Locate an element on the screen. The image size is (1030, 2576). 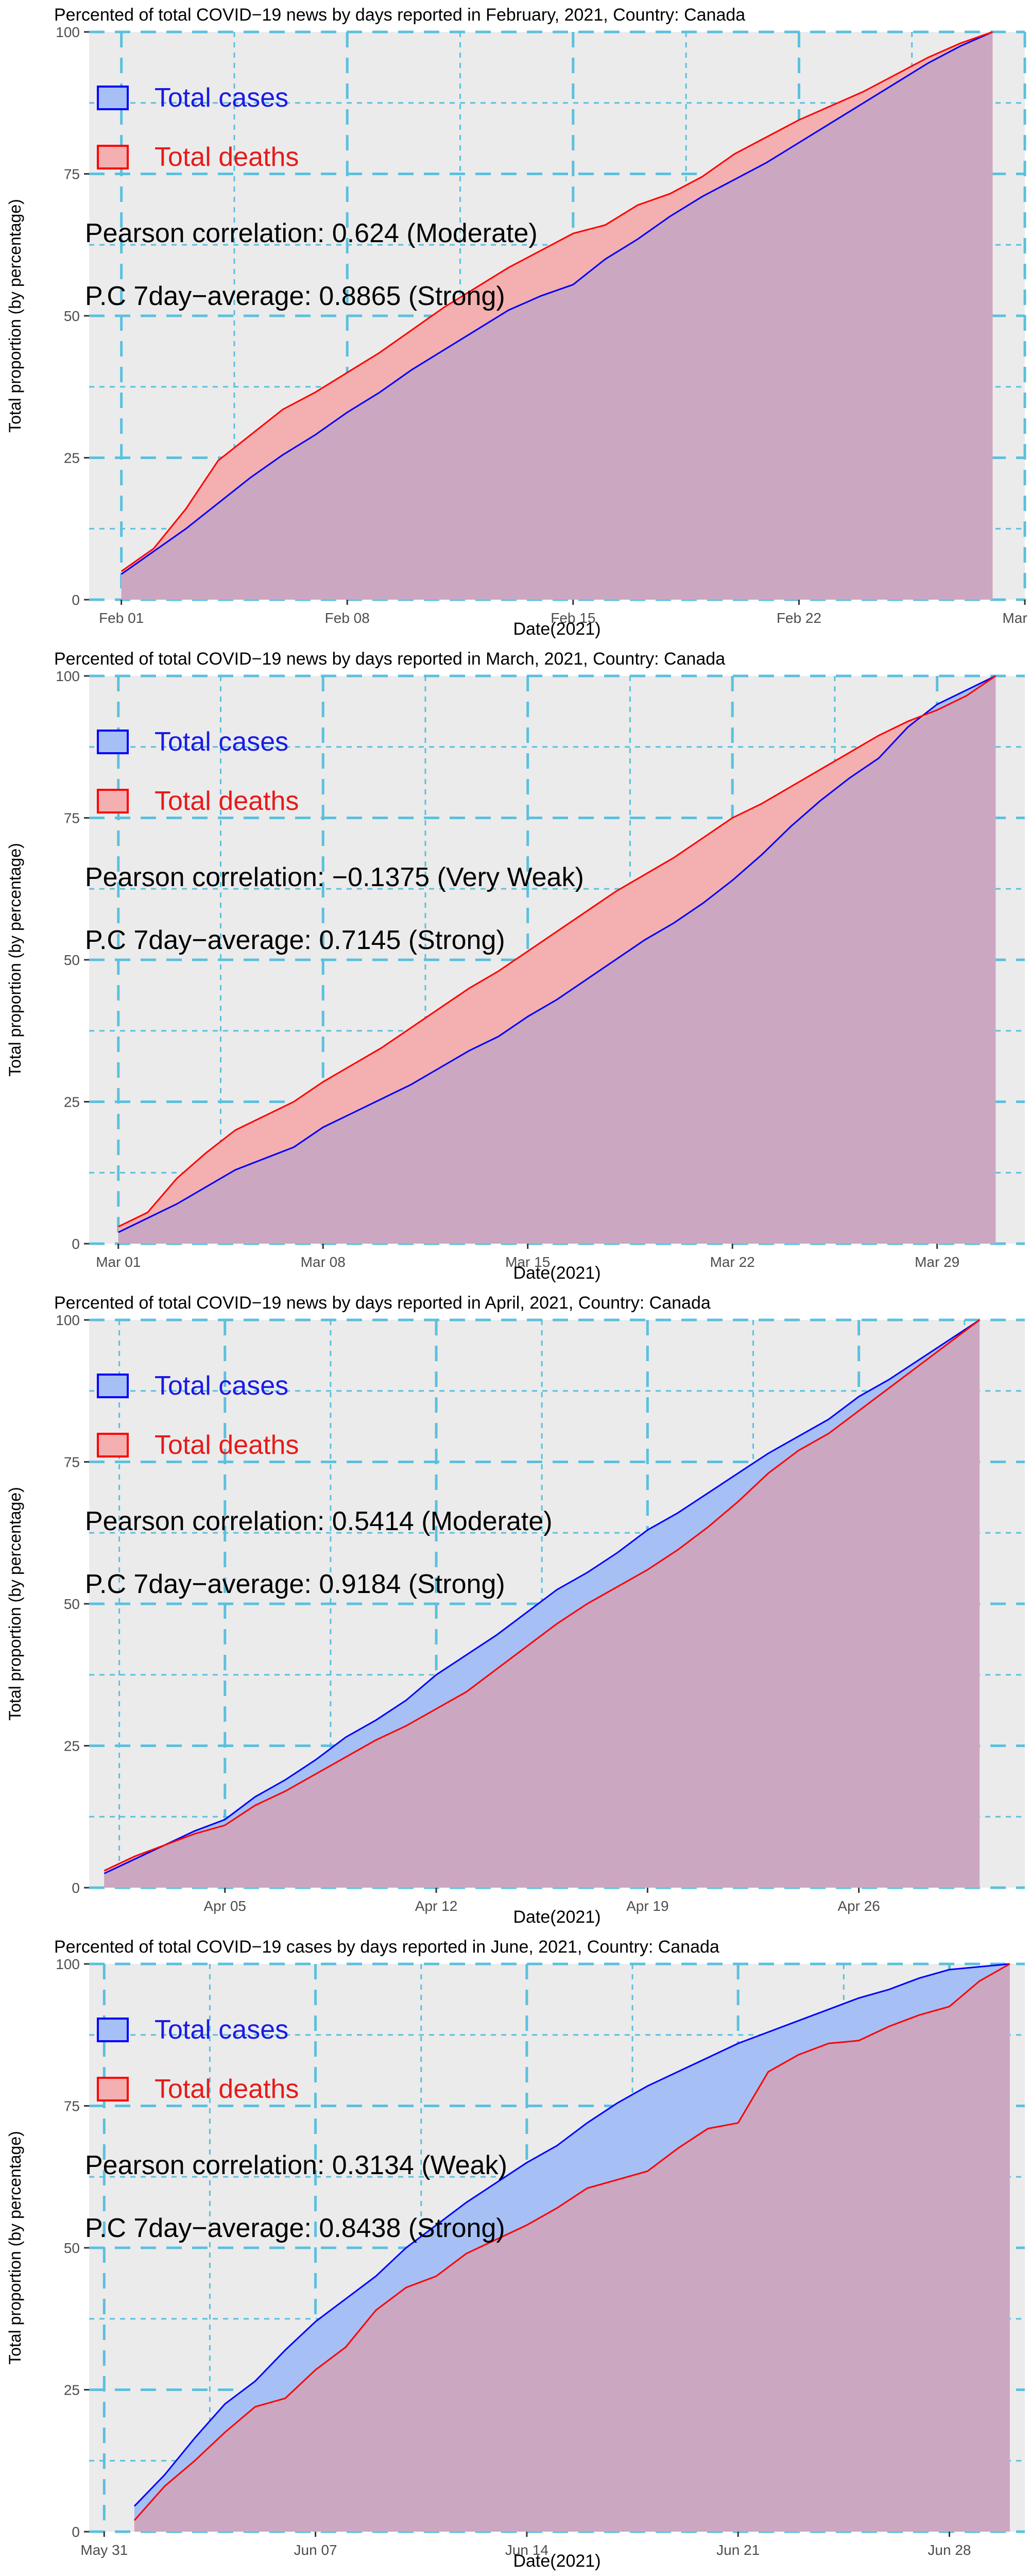
x-tick-label: Apr 05 is located at coordinates (226, 1906).